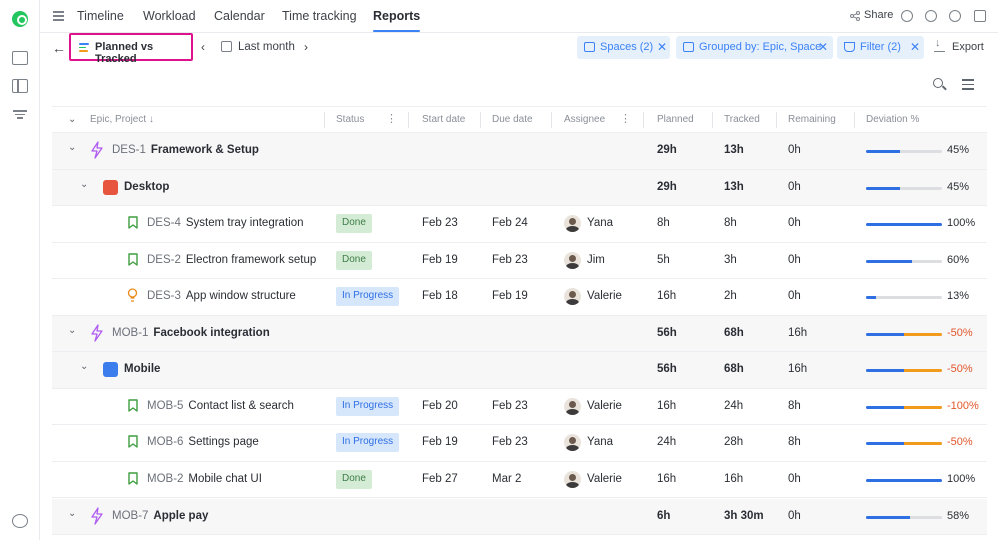 This screenshot has width=998, height=540. Describe the element at coordinates (350, 119) in the screenshot. I see `col-status: Status` at that location.